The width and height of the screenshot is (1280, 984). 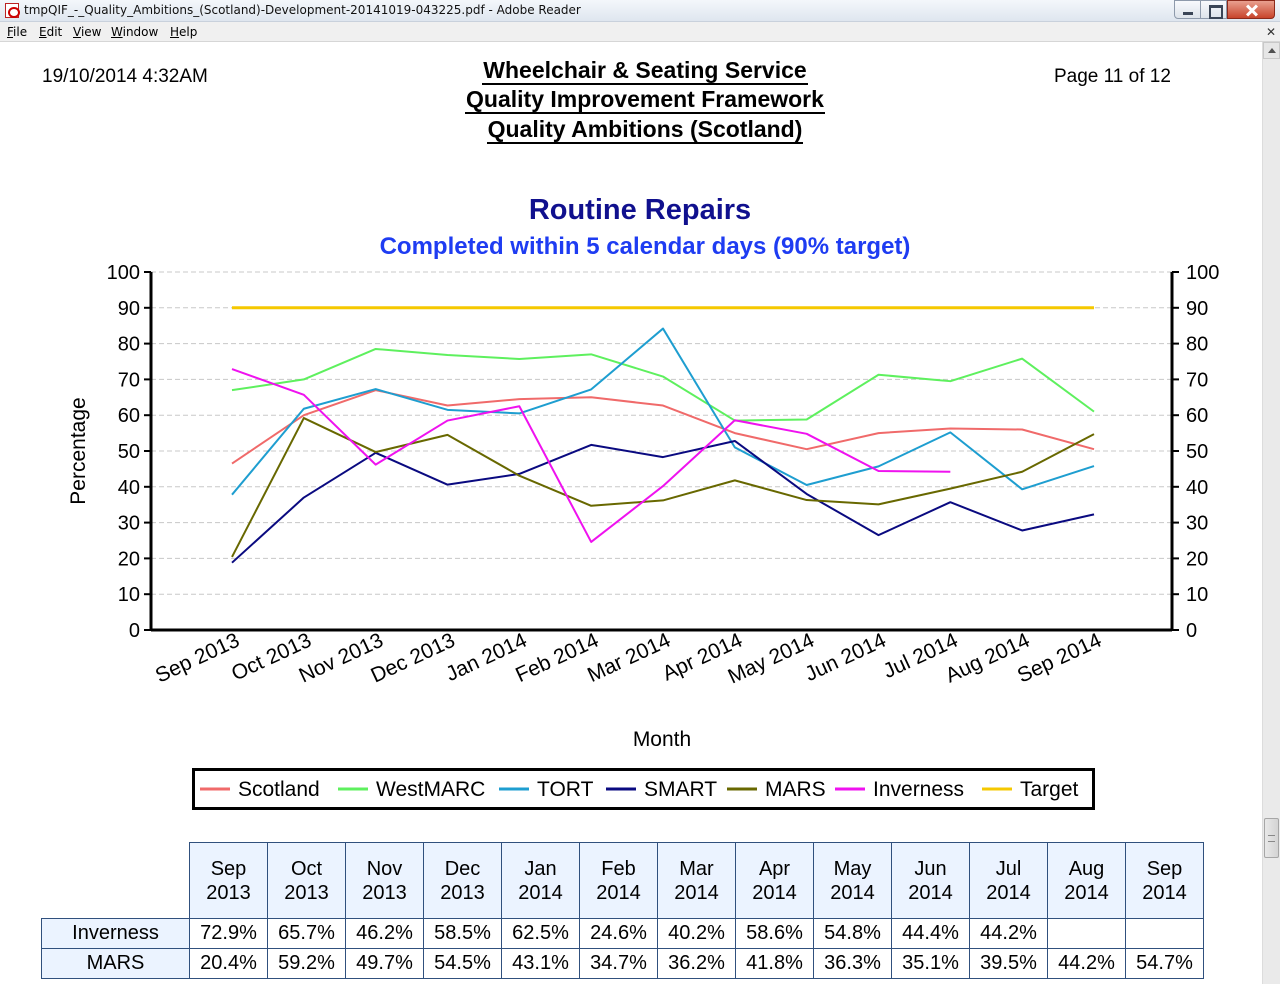 What do you see at coordinates (1251, 9) in the screenshot?
I see `close-button` at bounding box center [1251, 9].